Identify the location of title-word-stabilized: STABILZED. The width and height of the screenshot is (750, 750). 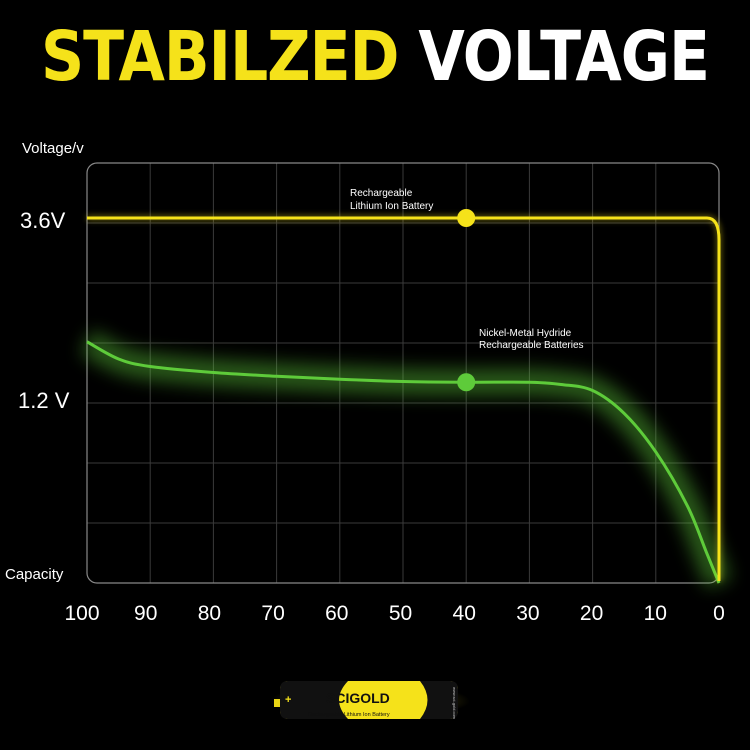
(220, 57).